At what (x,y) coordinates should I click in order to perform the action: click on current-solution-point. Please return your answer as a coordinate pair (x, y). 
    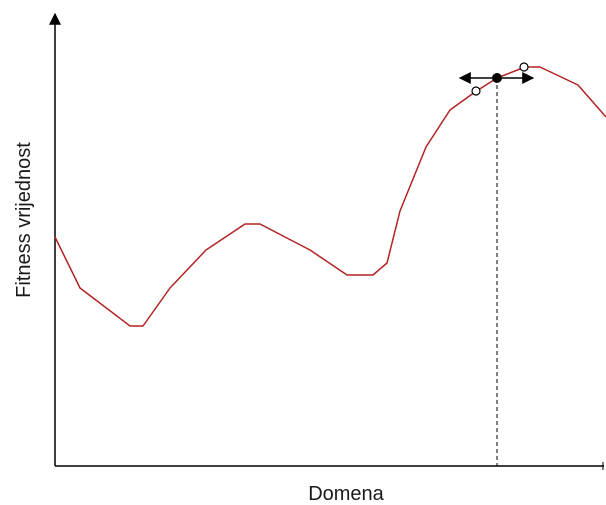
    Looking at the image, I should click on (497, 78).